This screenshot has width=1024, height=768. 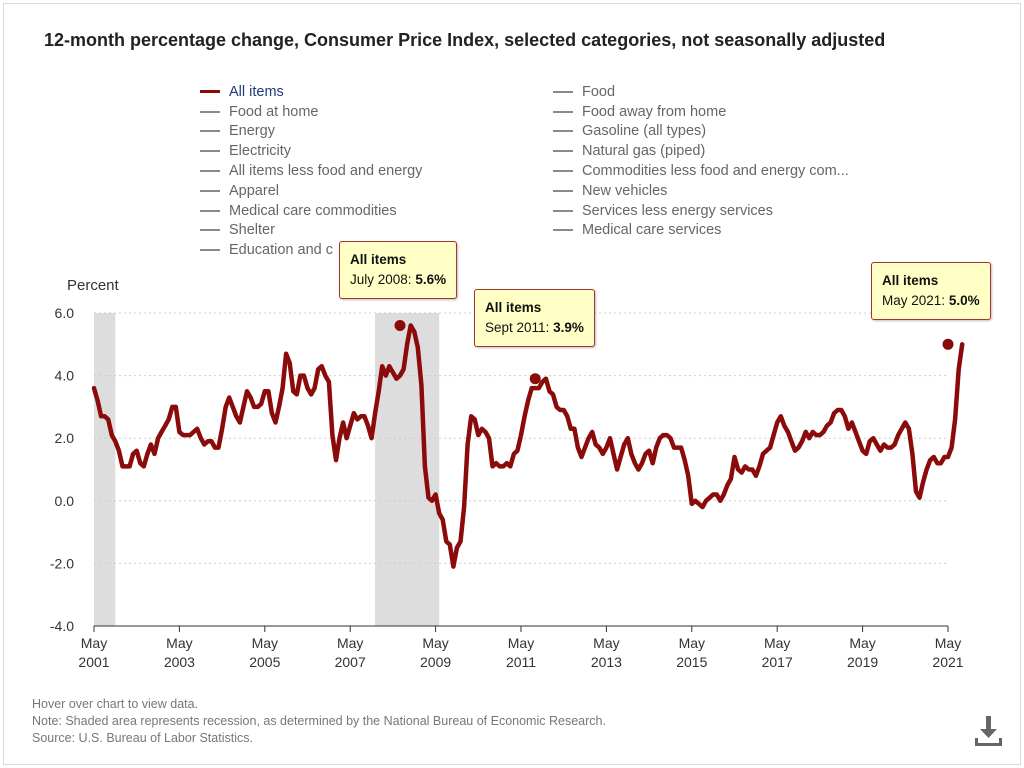 What do you see at coordinates (517, 327) in the screenshot?
I see `tooltip-label: Sept 2011:` at bounding box center [517, 327].